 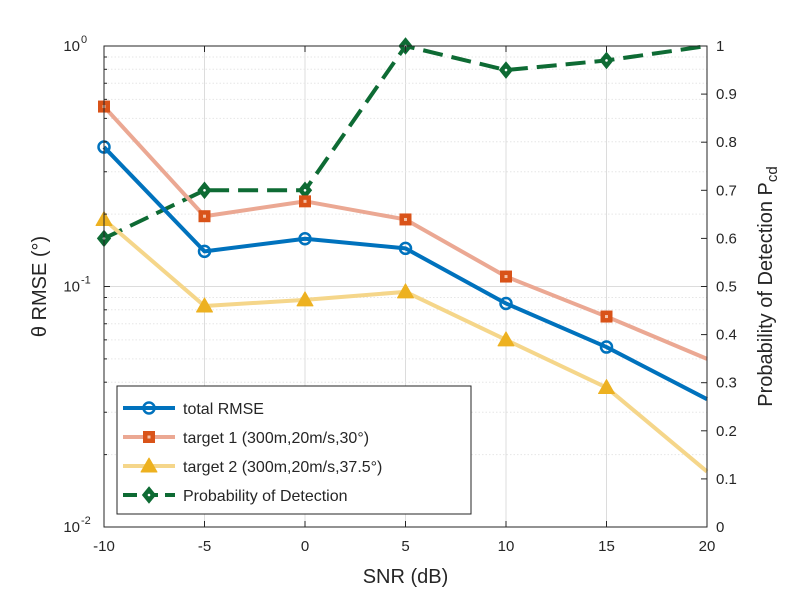 What do you see at coordinates (506, 546) in the screenshot?
I see `x-tick-label: 10` at bounding box center [506, 546].